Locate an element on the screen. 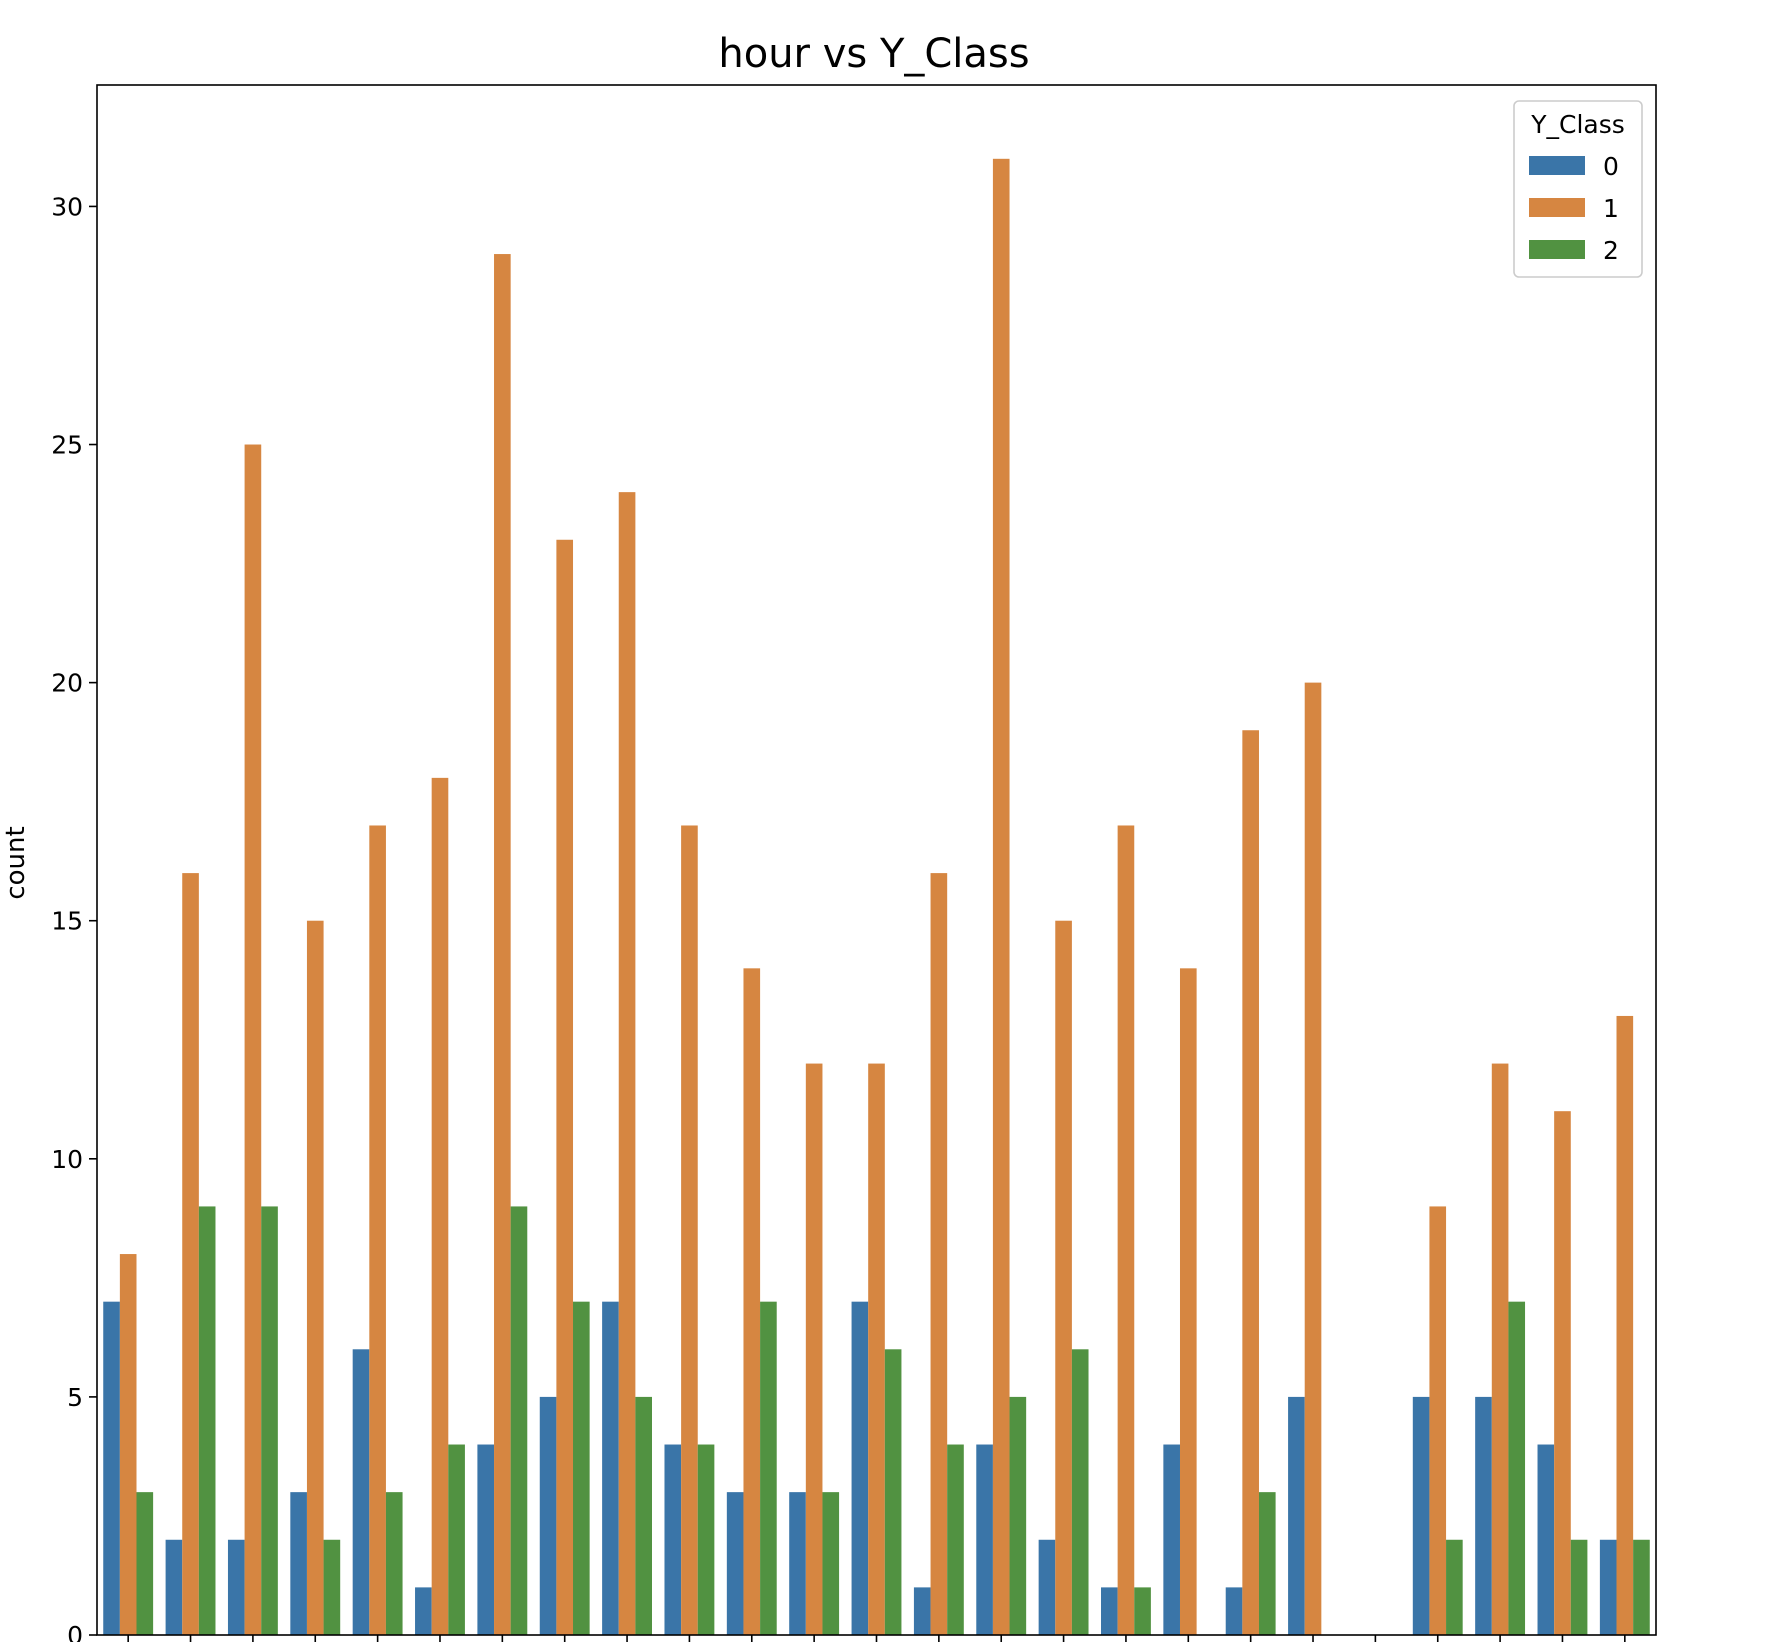 Image resolution: width=1778 pixels, height=1646 pixels. y-tick-label: 30 is located at coordinates (67, 206).